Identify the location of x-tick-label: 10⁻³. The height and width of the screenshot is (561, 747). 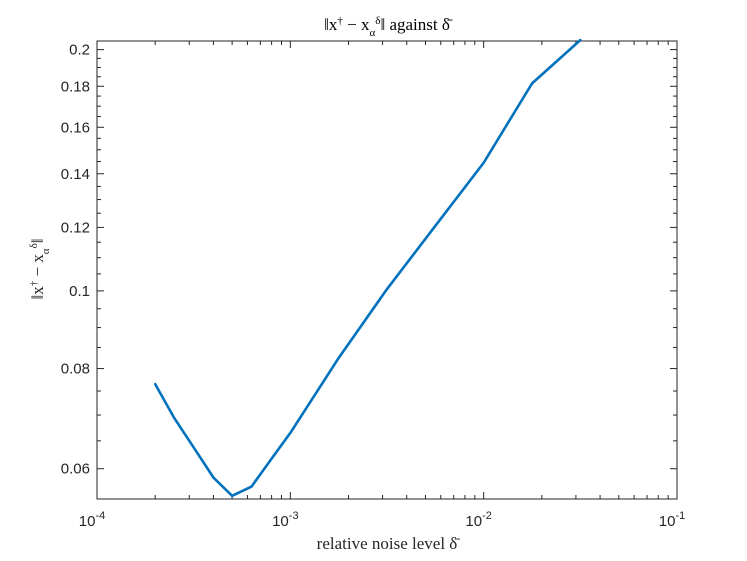
(285, 520).